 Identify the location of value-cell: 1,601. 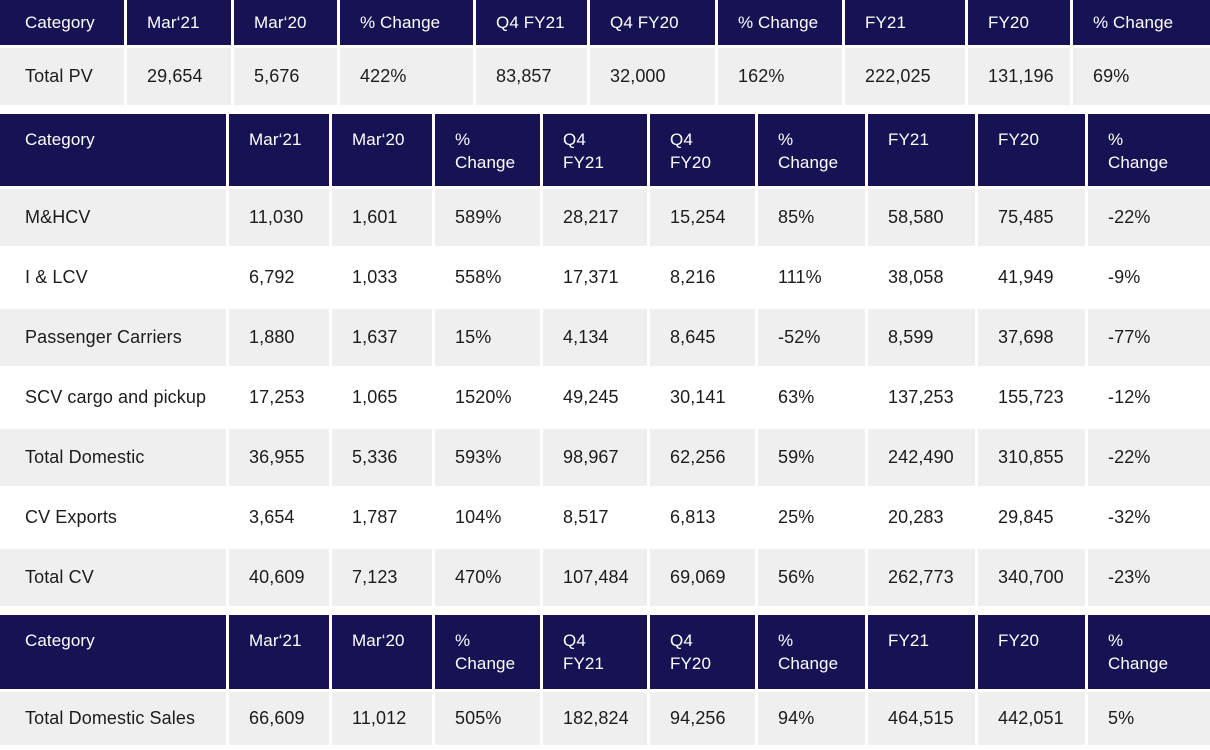
(382, 217).